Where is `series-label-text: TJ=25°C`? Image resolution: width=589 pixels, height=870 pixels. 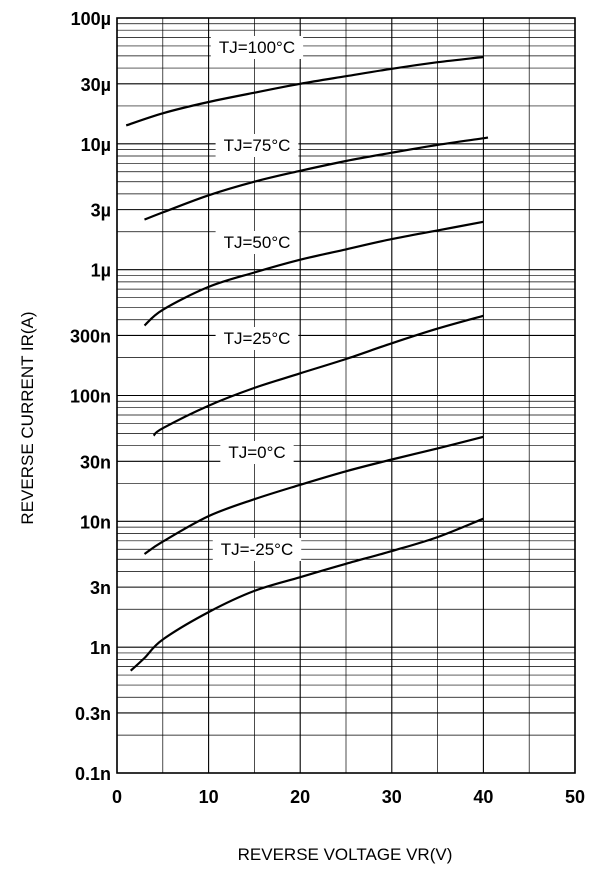 series-label-text: TJ=25°C is located at coordinates (257, 338).